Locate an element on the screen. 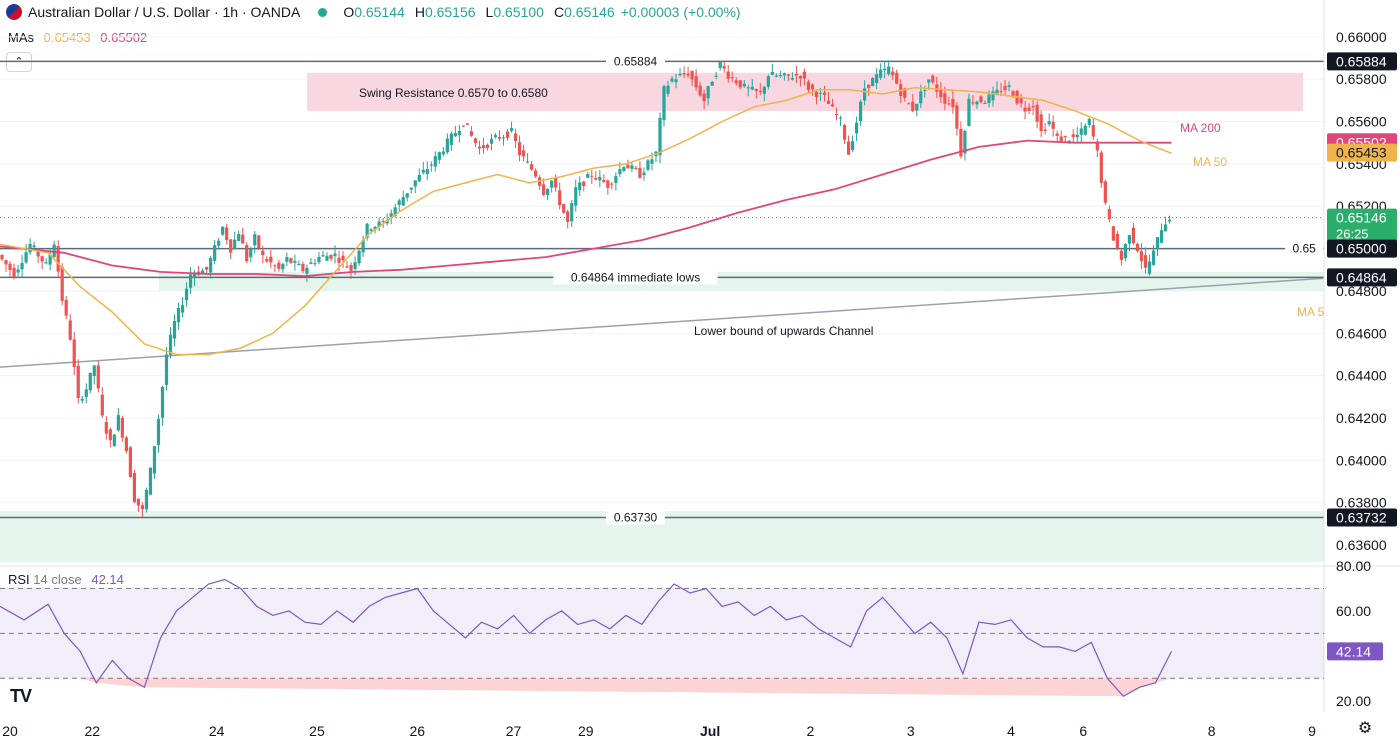 The width and height of the screenshot is (1400, 743). settings-gear-icon: ⚙ is located at coordinates (1365, 728).